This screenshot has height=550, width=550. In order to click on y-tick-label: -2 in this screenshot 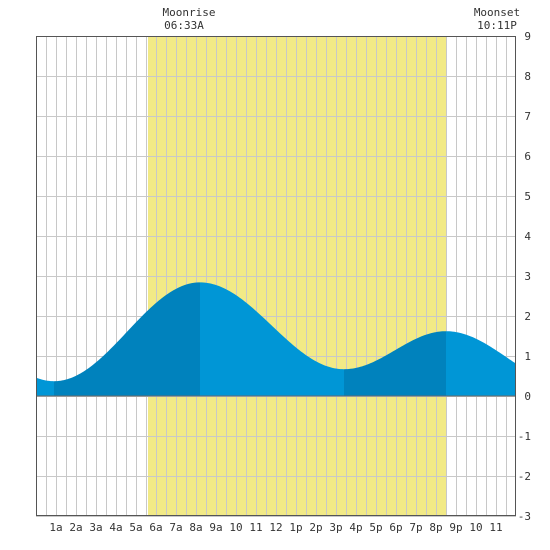, I will do `click(524, 476)`.